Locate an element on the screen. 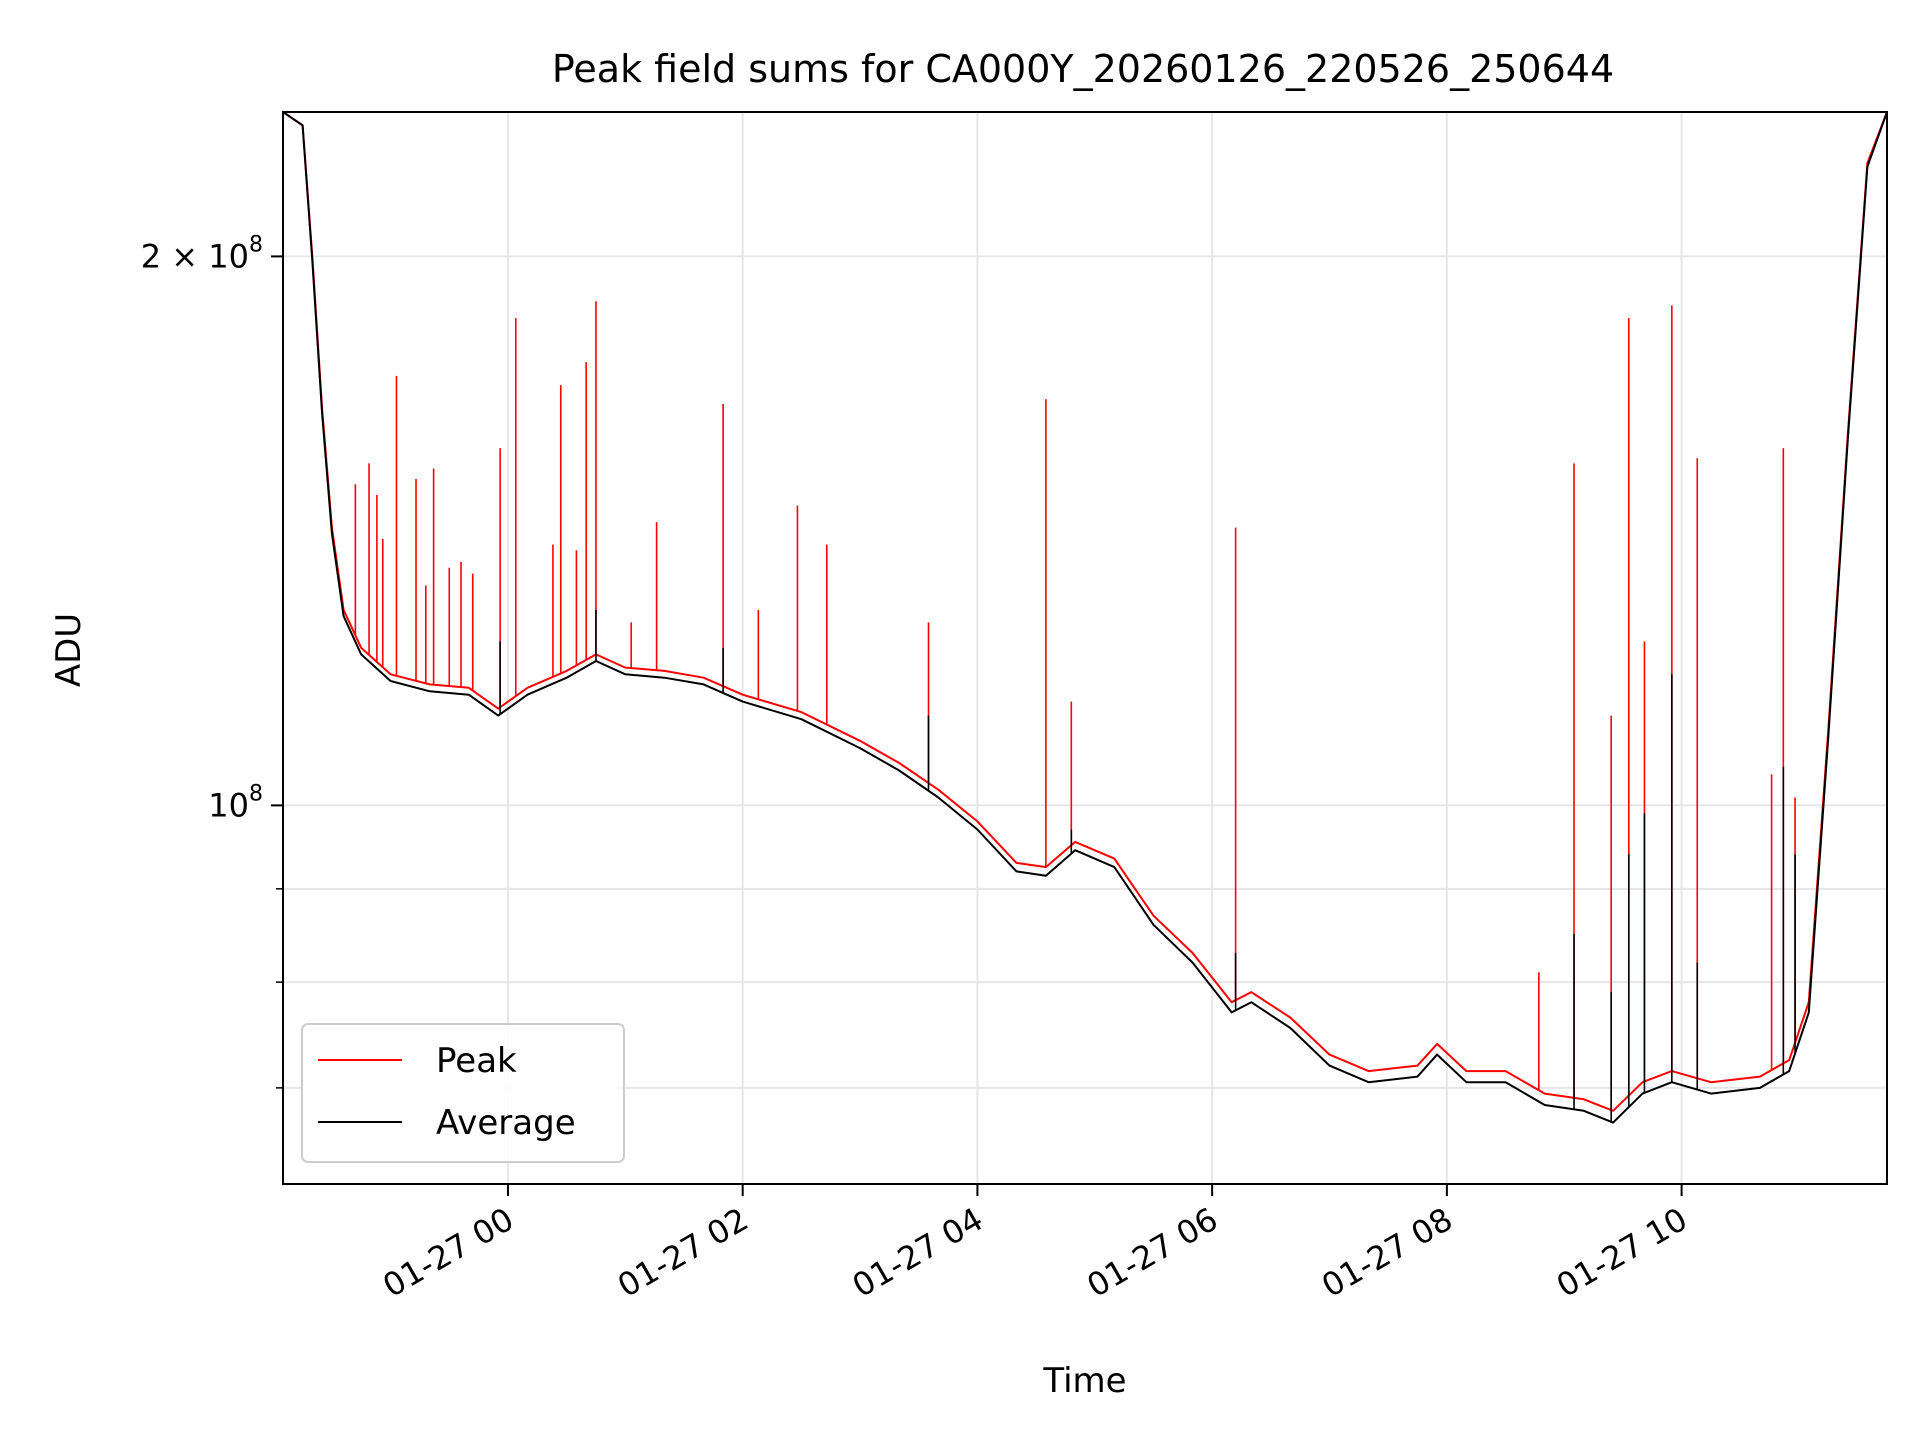 This screenshot has height=1440, width=1920. legend: Peak Average is located at coordinates (463, 1093).